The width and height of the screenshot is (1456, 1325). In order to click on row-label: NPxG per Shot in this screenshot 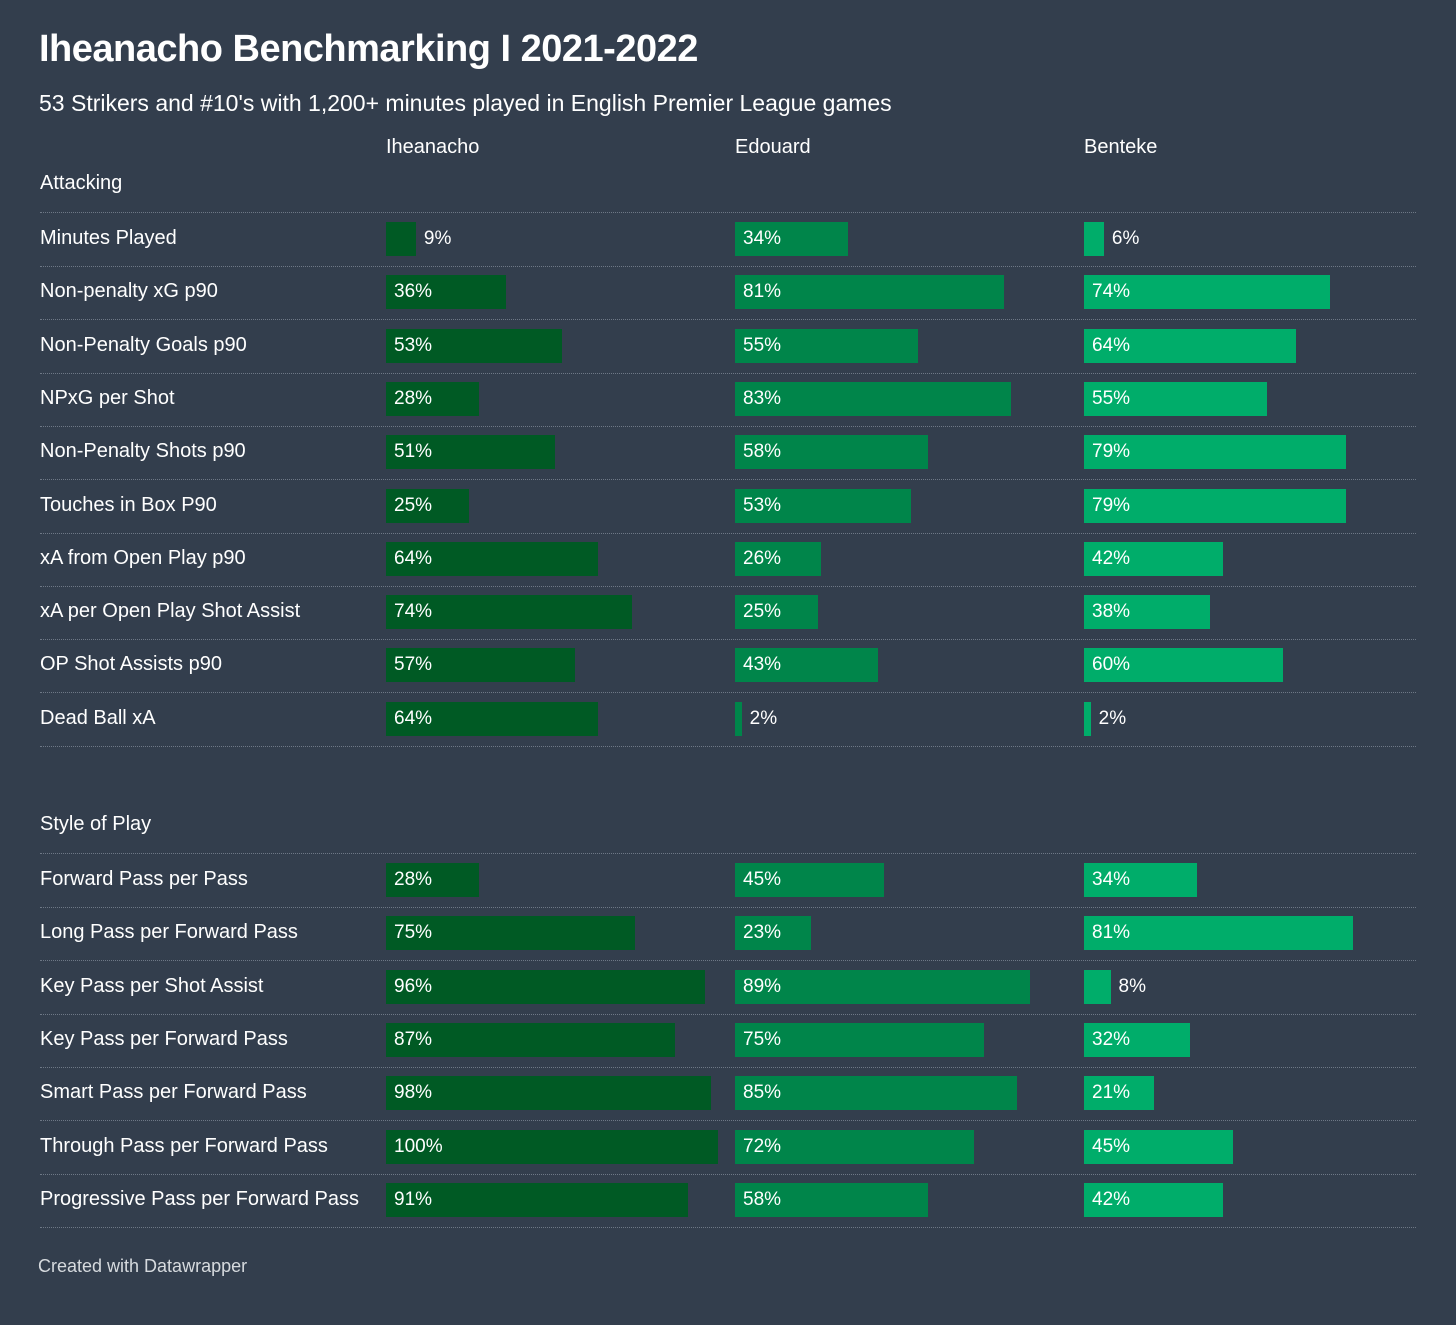, I will do `click(107, 397)`.